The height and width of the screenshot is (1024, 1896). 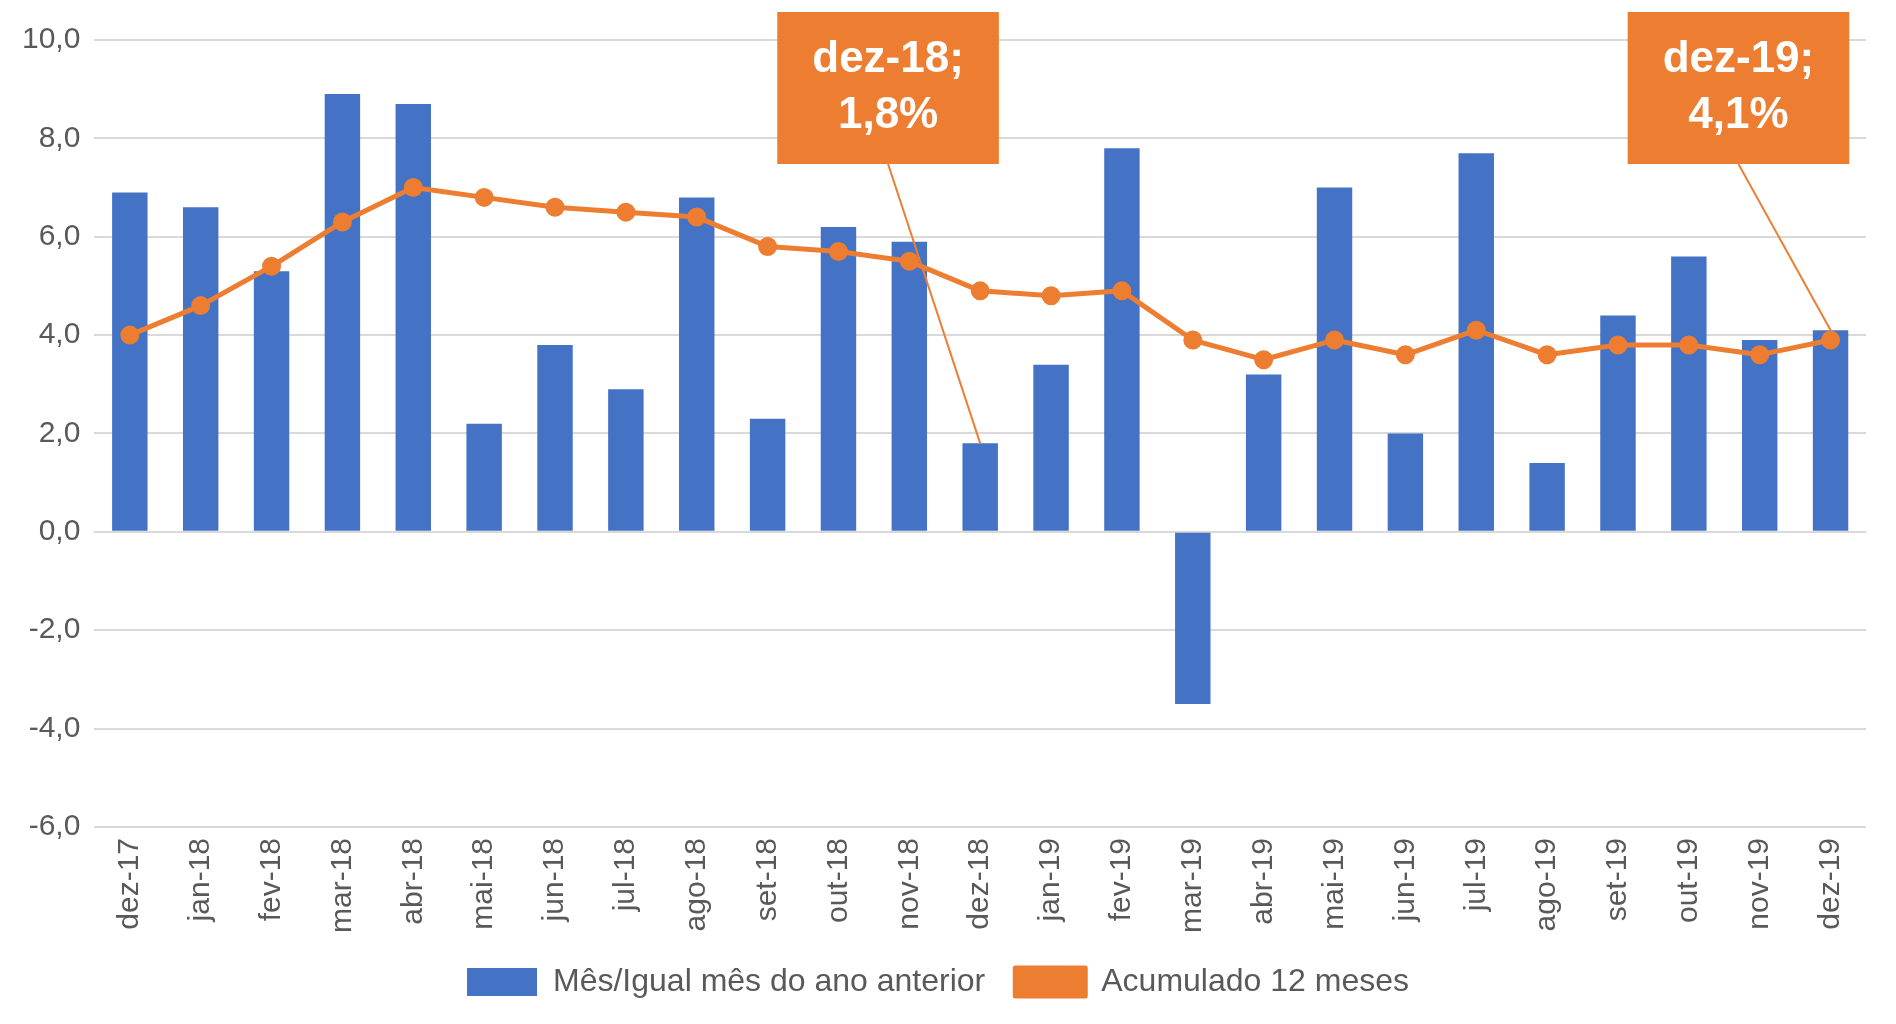 I want to click on annotation: dez-18; 1,8%, so click(x=888, y=85).